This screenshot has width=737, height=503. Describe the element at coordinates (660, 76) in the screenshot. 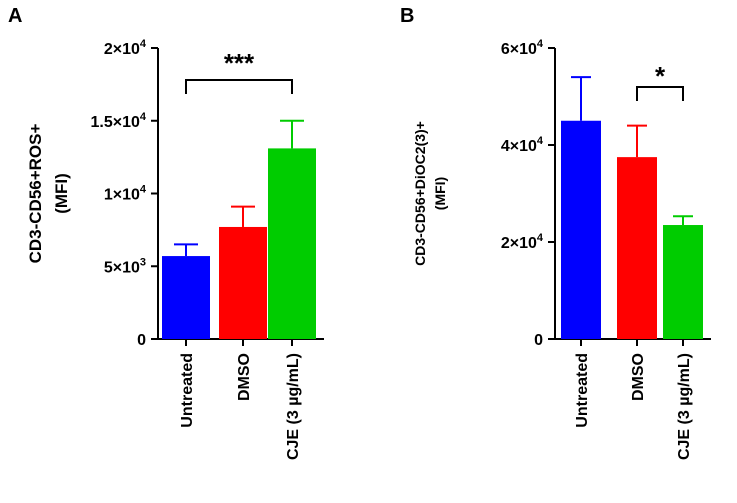

I see `significance-label: *` at that location.